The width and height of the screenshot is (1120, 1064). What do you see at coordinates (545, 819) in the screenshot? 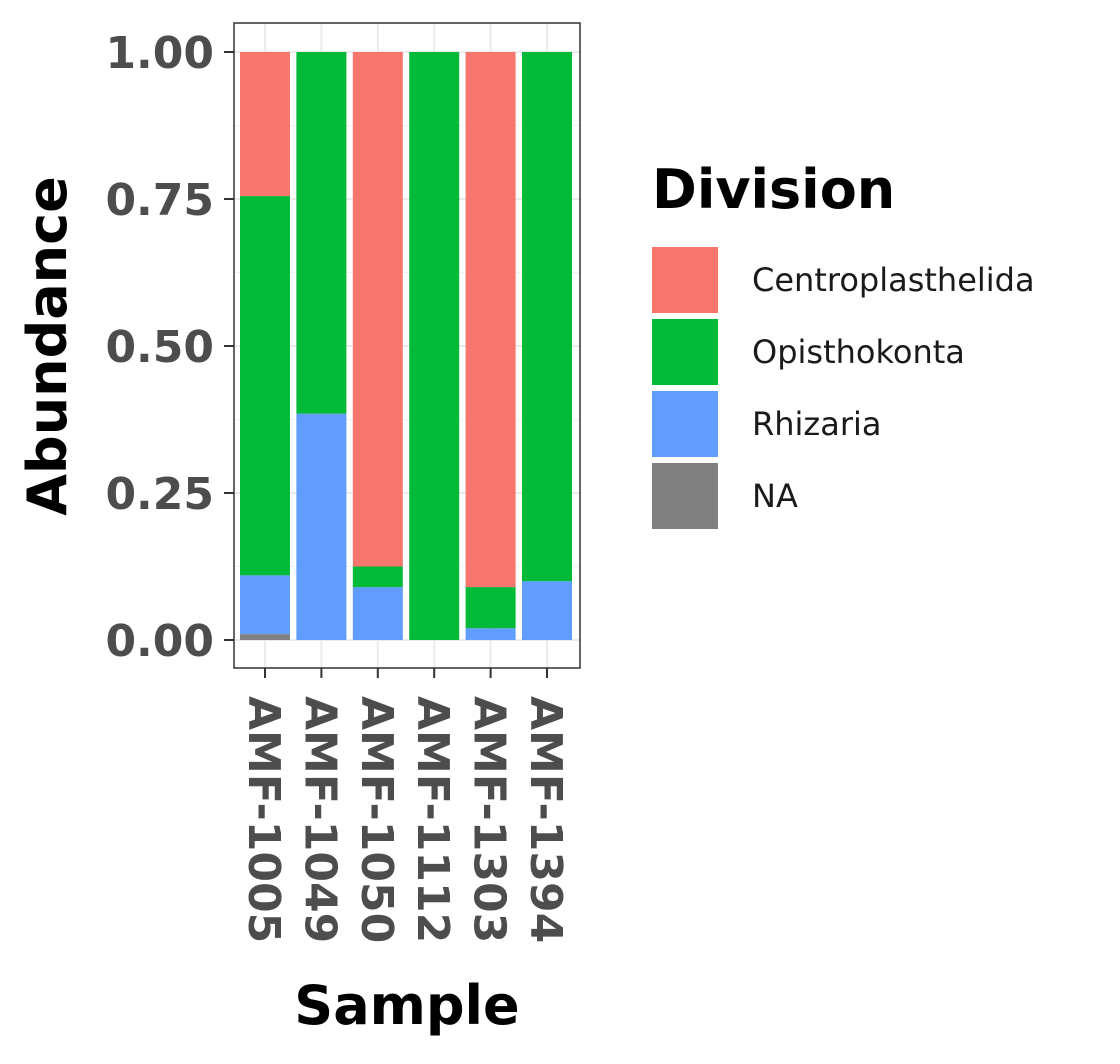
I see `x-tick-label: AMF-1394` at bounding box center [545, 819].